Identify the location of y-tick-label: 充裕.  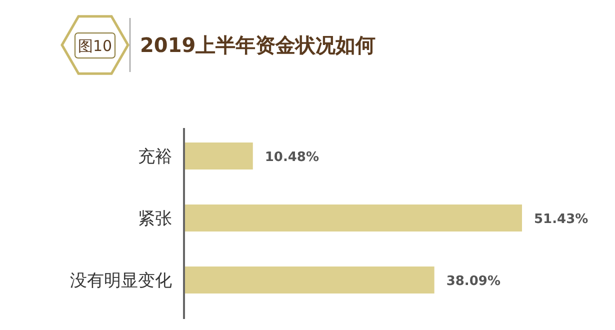
(155, 157).